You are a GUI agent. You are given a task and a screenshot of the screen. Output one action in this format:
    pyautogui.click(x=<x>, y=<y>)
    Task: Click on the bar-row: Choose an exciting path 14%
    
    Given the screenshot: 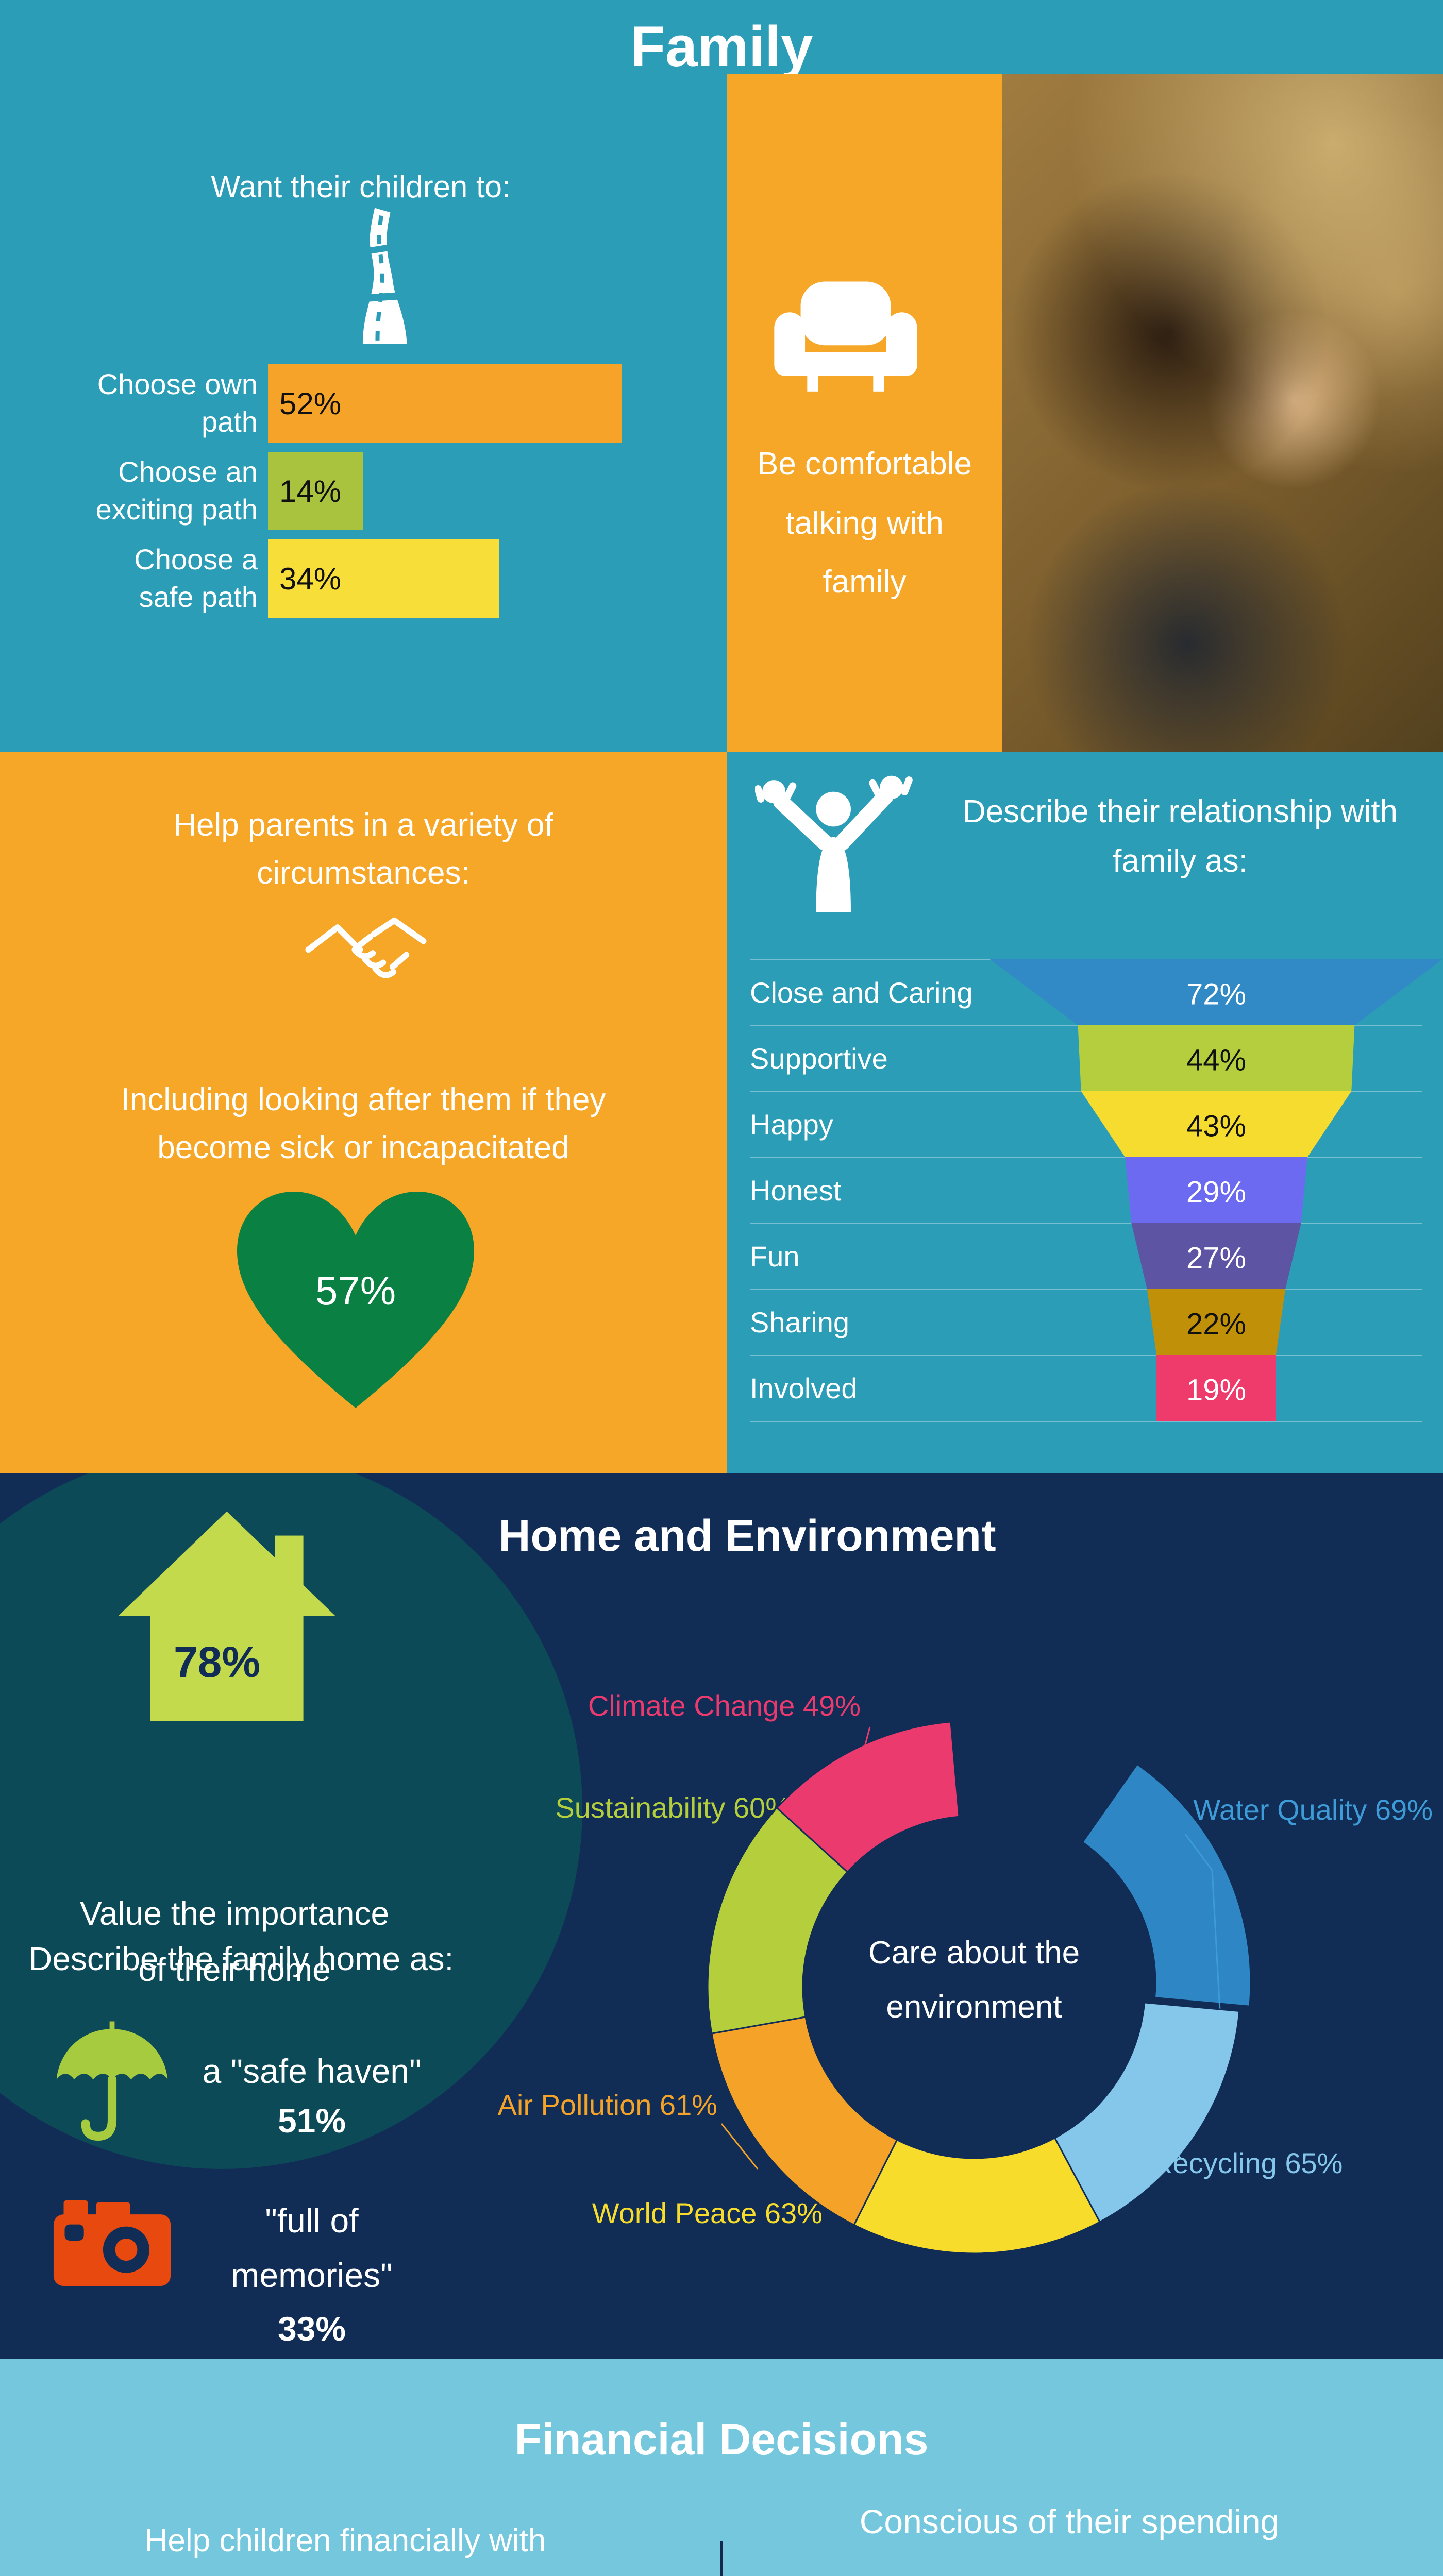 What is the action you would take?
    pyautogui.click(x=361, y=491)
    